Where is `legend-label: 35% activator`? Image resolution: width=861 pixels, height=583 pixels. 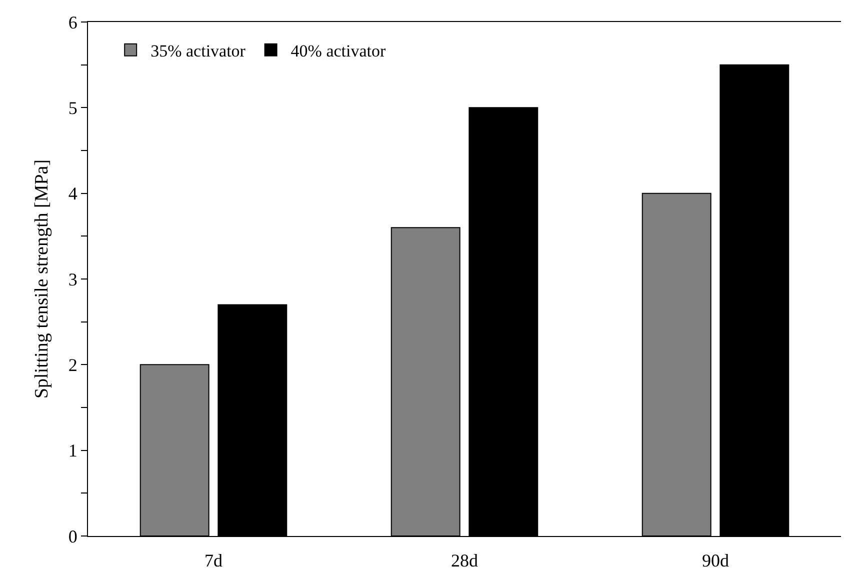 legend-label: 35% activator is located at coordinates (198, 50).